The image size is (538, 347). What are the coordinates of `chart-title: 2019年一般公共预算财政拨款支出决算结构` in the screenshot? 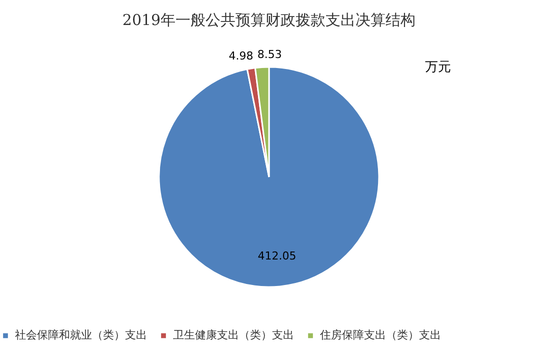 It's located at (269, 20).